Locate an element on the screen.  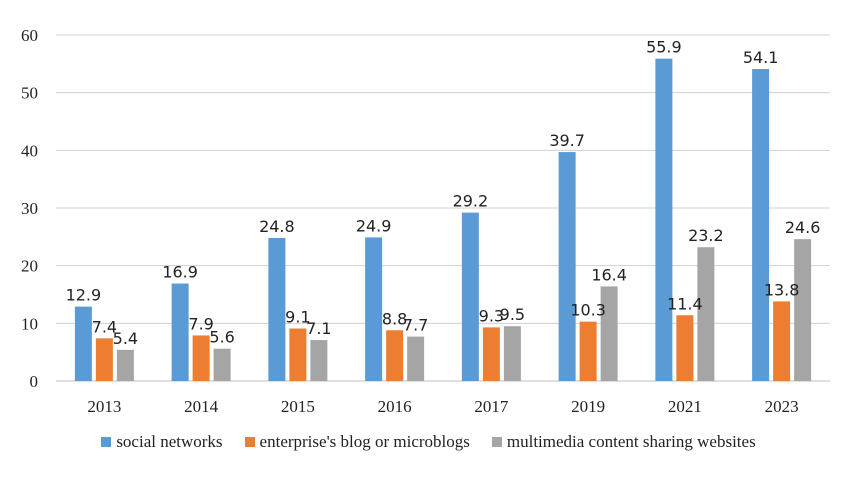
data-label-2015-series-2: 7.1 is located at coordinates (318, 328).